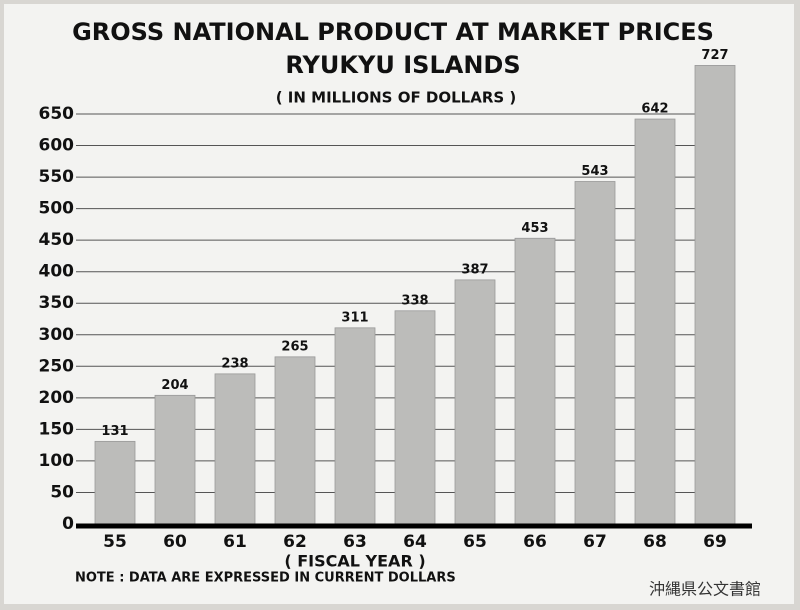 The width and height of the screenshot is (800, 610). What do you see at coordinates (114, 431) in the screenshot?
I see `value-label: 131` at bounding box center [114, 431].